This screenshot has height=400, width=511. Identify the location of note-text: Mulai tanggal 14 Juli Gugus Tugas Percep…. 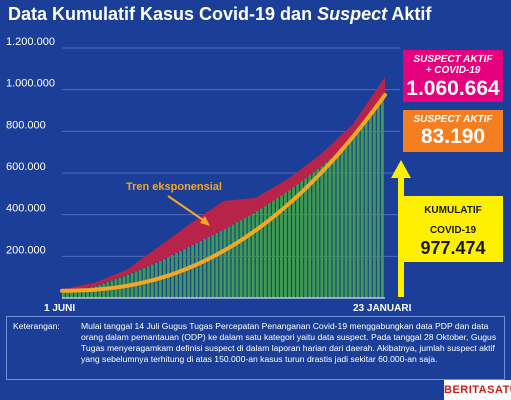
(289, 342).